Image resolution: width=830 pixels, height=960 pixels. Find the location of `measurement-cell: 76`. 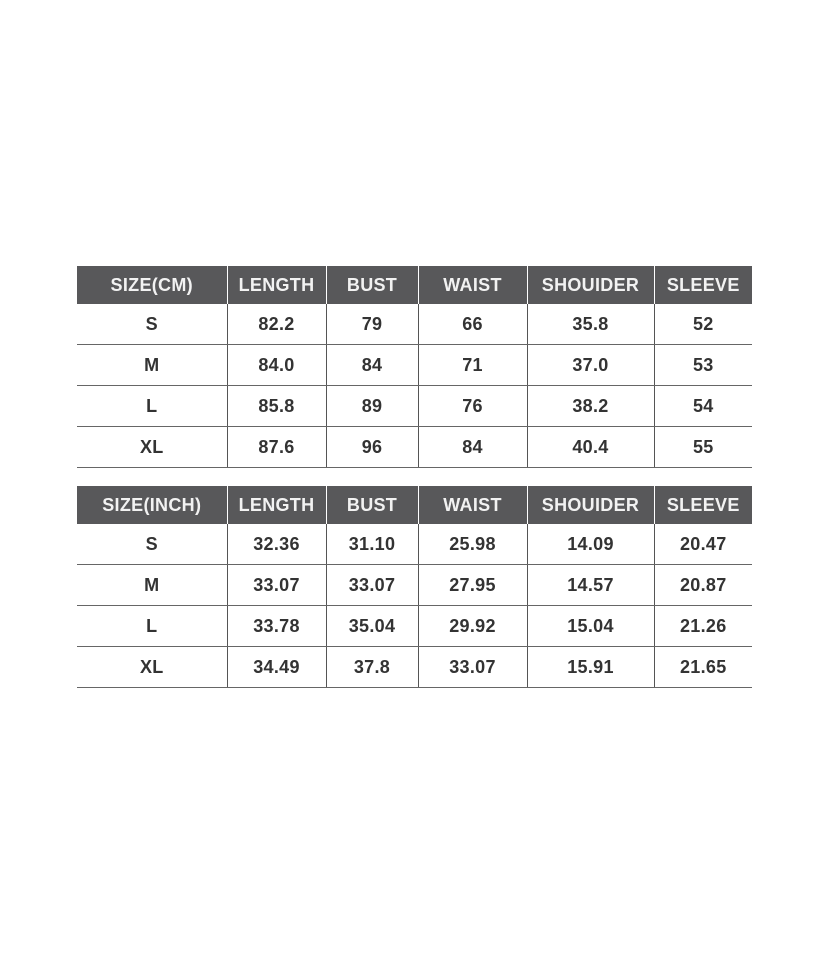

measurement-cell: 76 is located at coordinates (472, 406).